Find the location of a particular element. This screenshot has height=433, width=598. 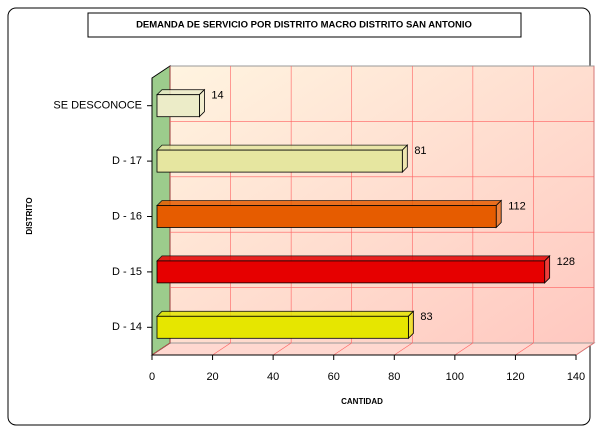

y-axis-label: DISTRITO is located at coordinates (29, 215).